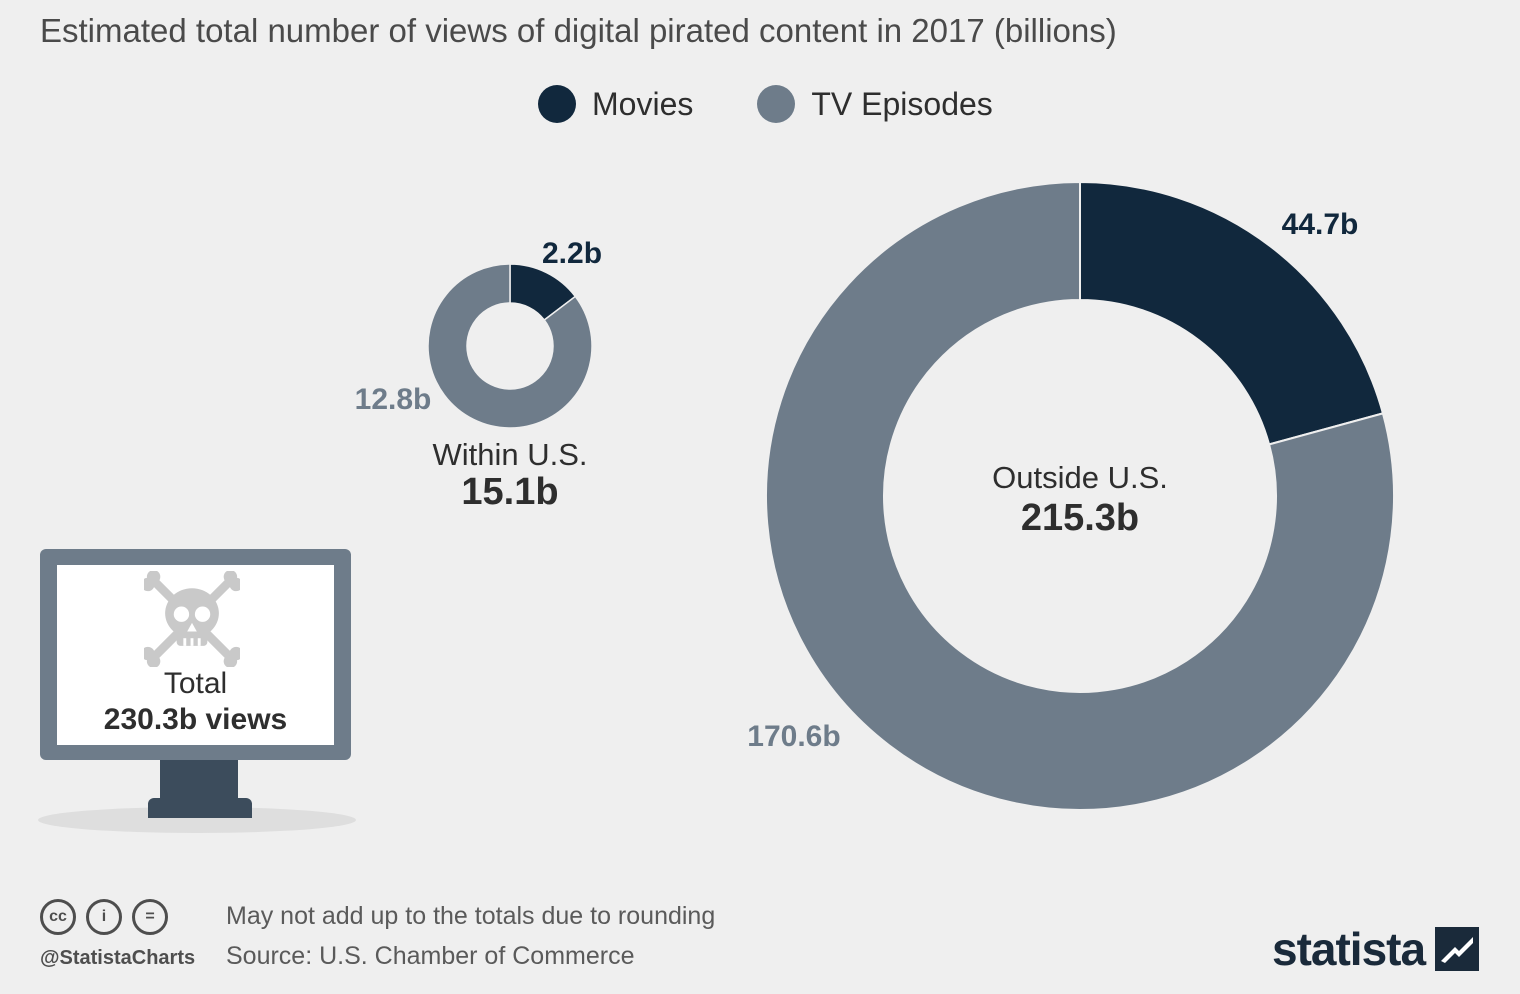 The width and height of the screenshot is (1520, 994). I want to click on skull-crossbones-icon, so click(192, 619).